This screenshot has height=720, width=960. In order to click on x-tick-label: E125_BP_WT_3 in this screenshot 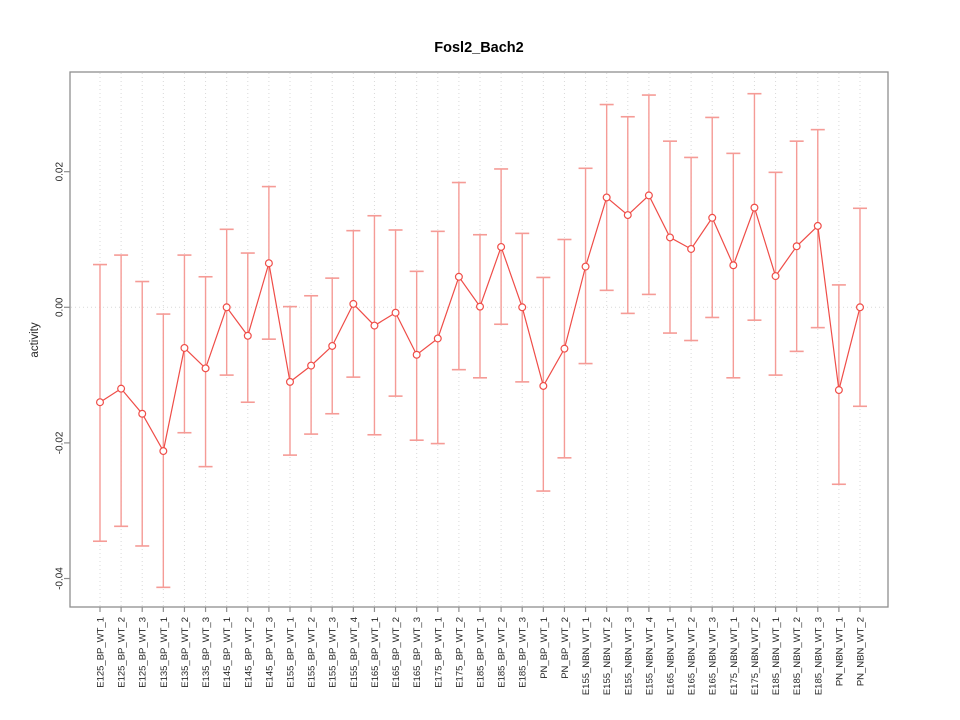, I will do `click(143, 652)`.